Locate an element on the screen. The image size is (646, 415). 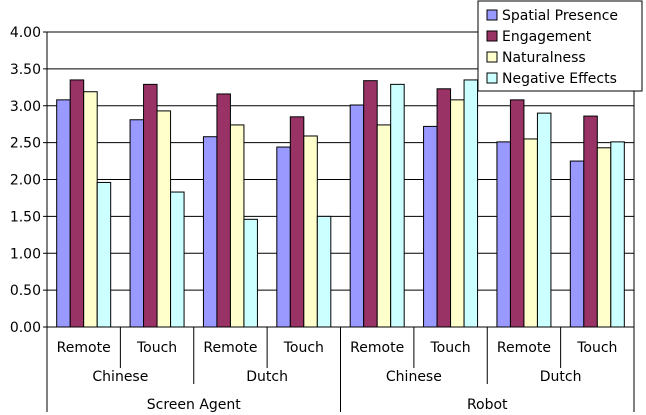
y-tick-label: 2.50 is located at coordinates (25, 144).